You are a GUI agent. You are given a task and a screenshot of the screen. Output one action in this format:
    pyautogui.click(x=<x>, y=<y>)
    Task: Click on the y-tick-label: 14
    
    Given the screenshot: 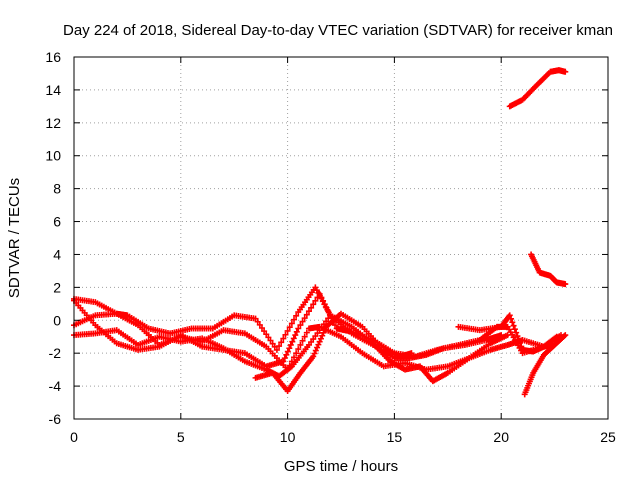 What is the action you would take?
    pyautogui.click(x=53, y=90)
    